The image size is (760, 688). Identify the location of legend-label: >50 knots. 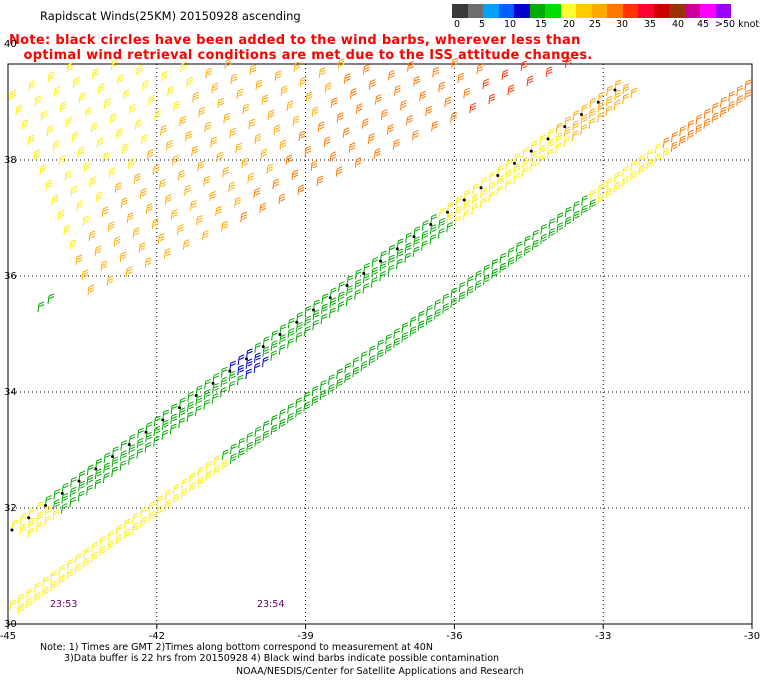
(737, 24).